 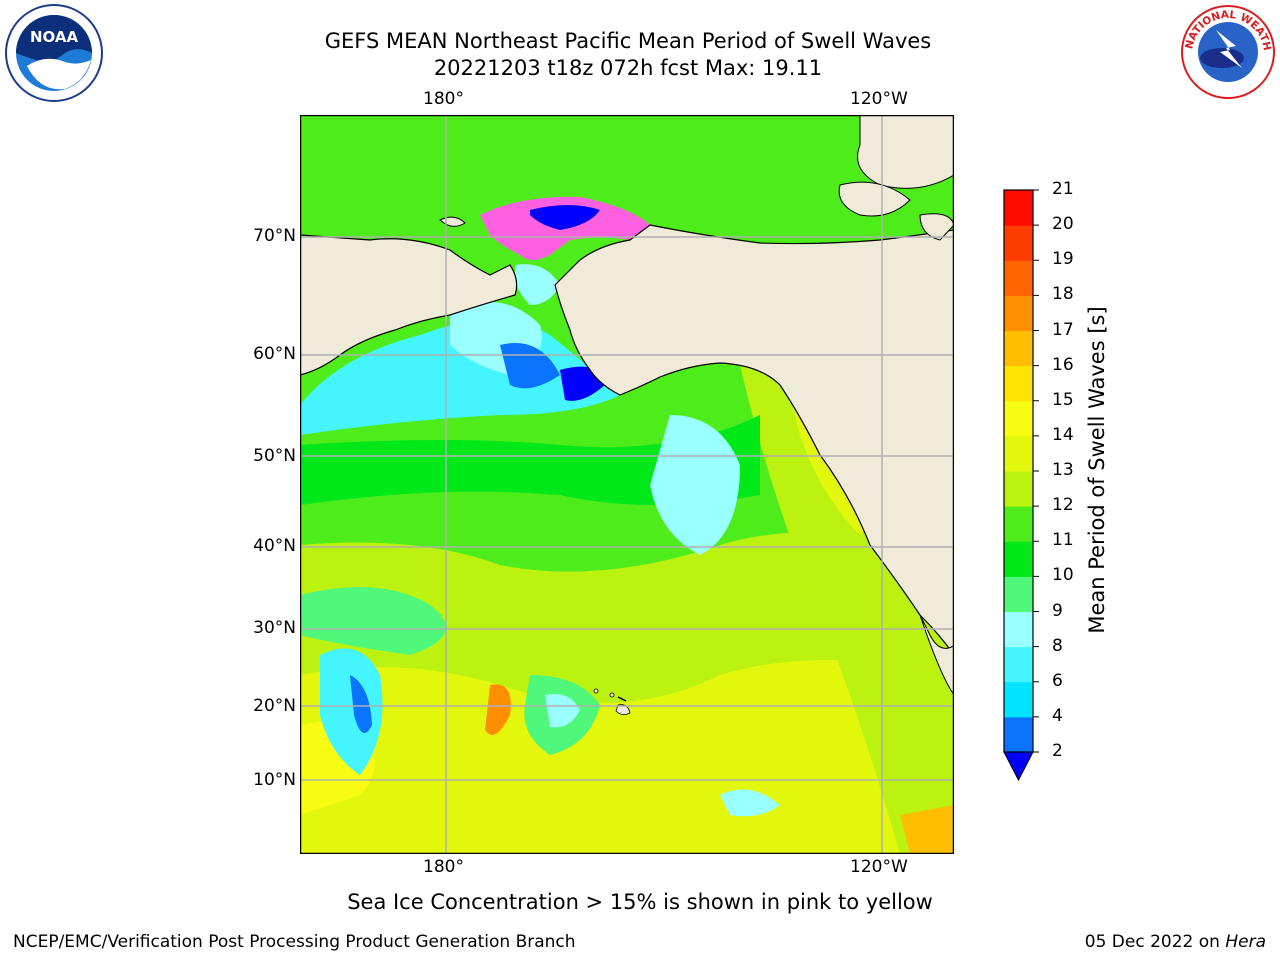 What do you see at coordinates (460, 377) in the screenshot?
I see `bering-sea-field` at bounding box center [460, 377].